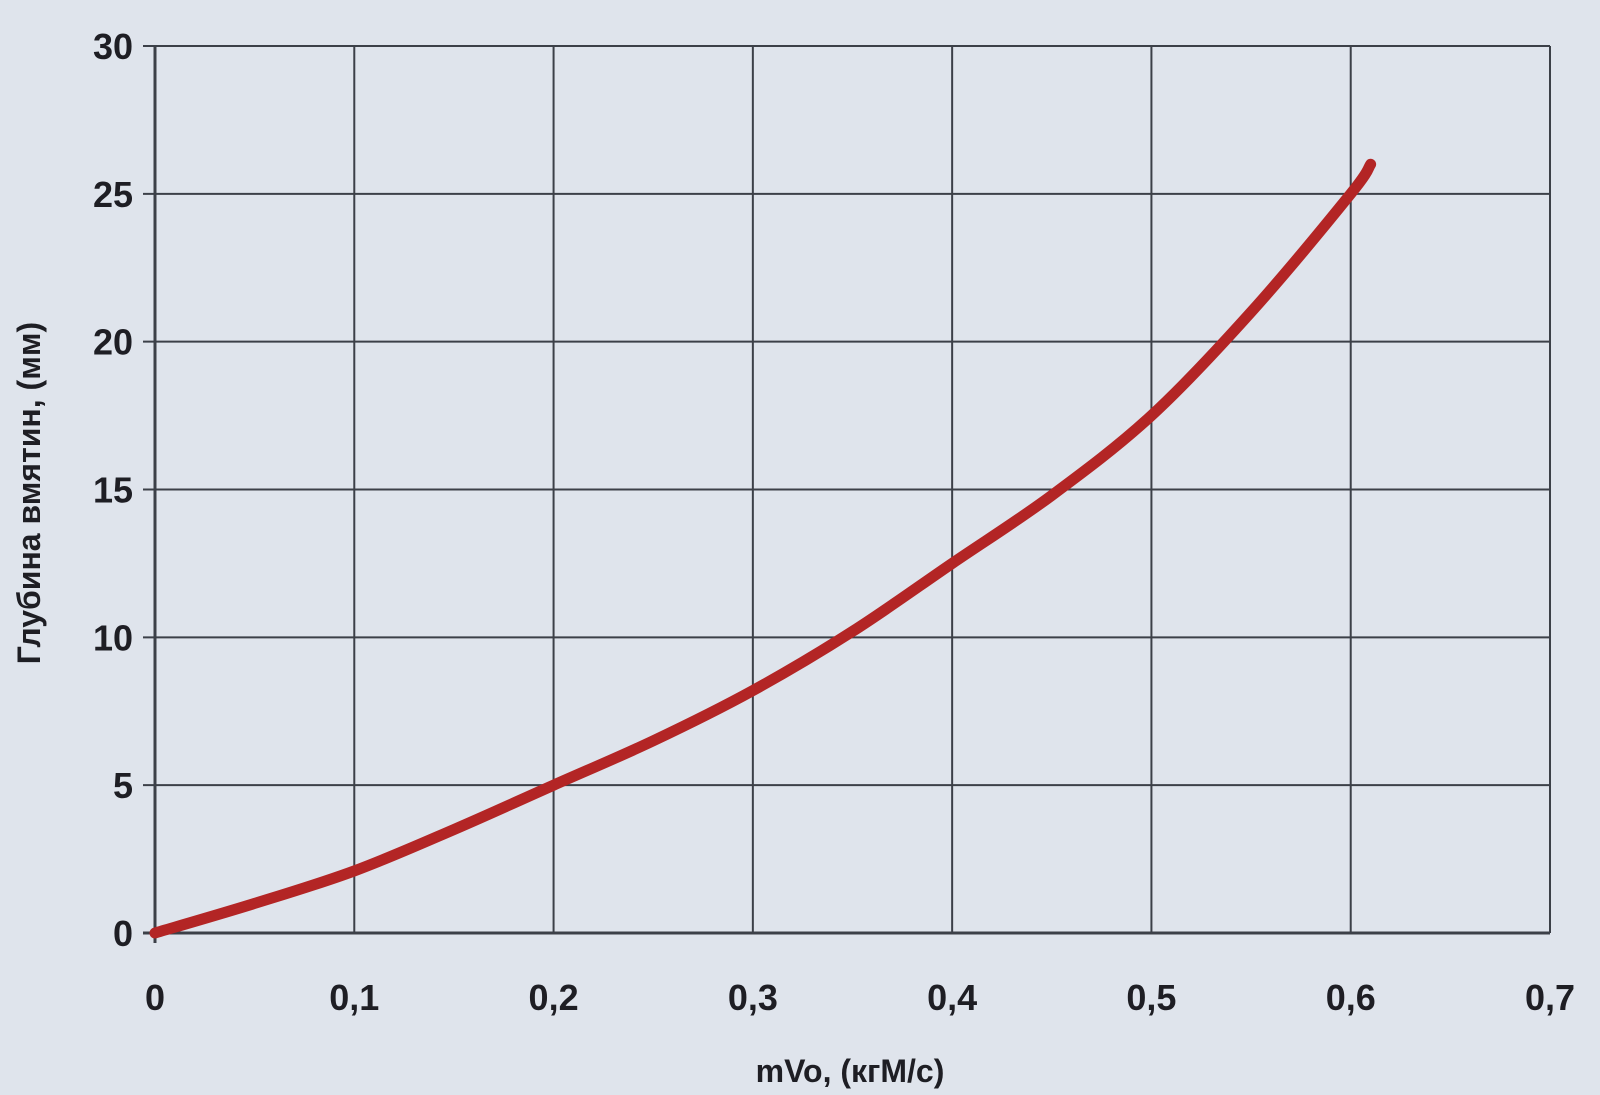 Image resolution: width=1600 pixels, height=1095 pixels. What do you see at coordinates (952, 997) in the screenshot?
I see `x-tick-label: 0,4` at bounding box center [952, 997].